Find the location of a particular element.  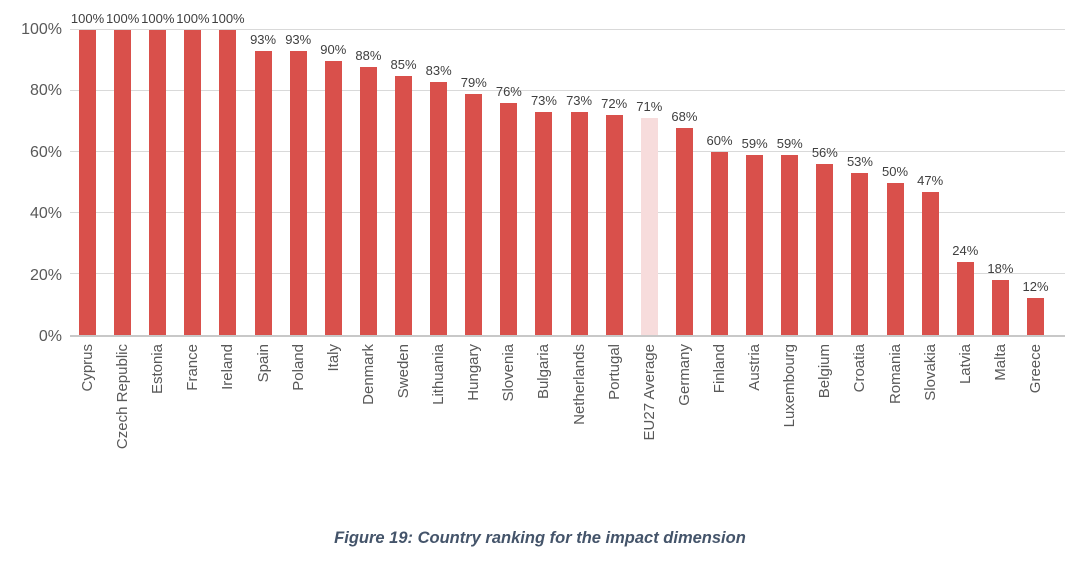

value-label-hungary: 79% is located at coordinates (473, 83).